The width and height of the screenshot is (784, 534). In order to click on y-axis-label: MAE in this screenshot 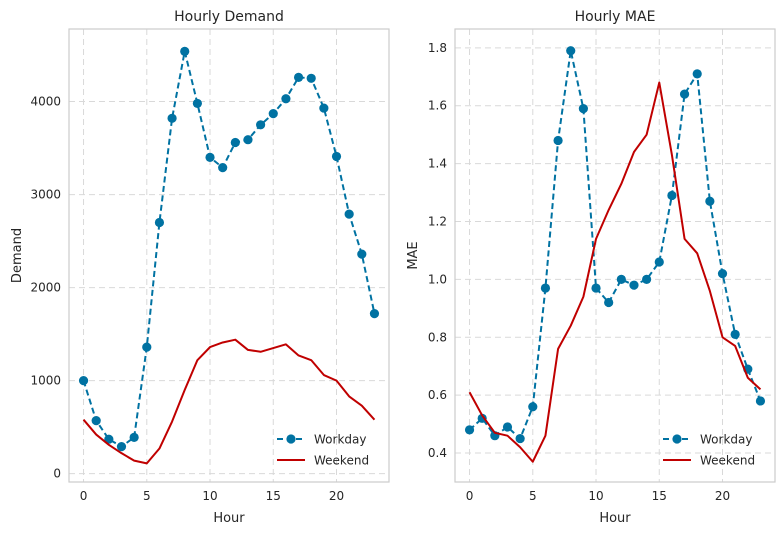, I will do `click(413, 255)`.